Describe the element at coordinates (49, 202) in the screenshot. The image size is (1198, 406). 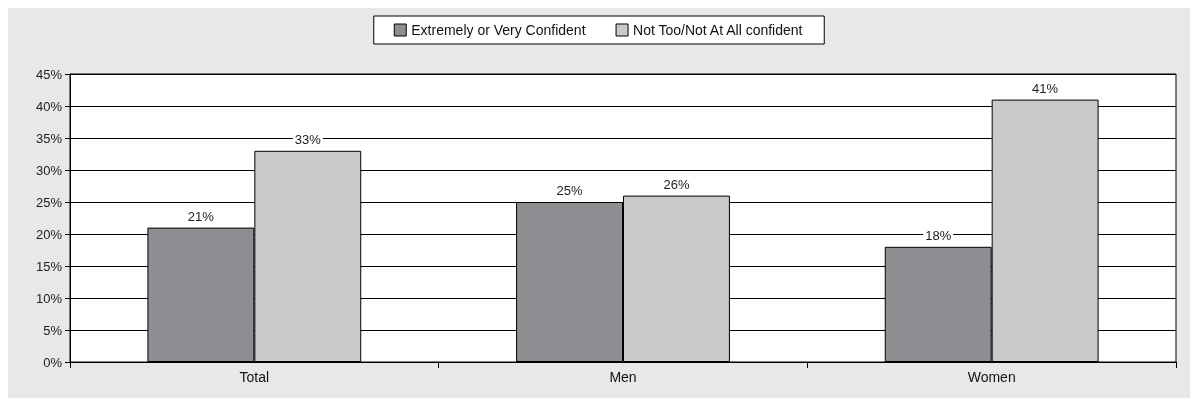
I see `y-tick-label: 25%` at that location.